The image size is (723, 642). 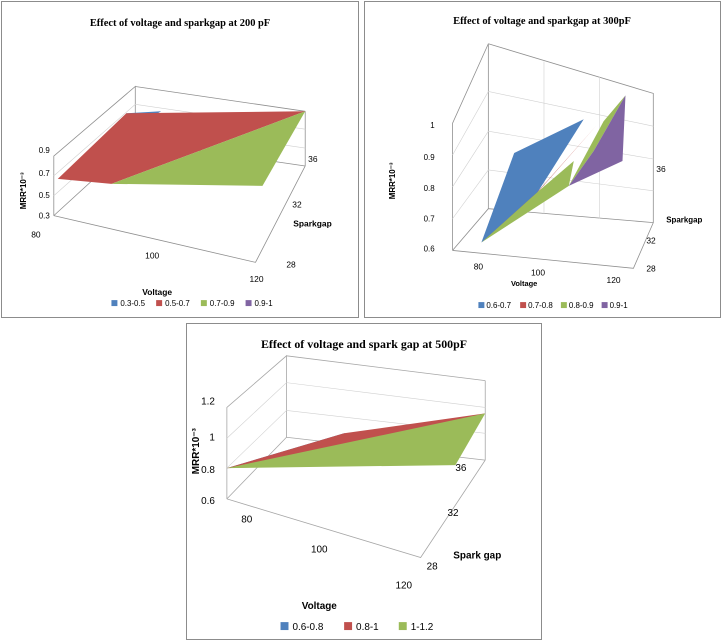 I want to click on z-tick: 1.2, so click(x=208, y=401).